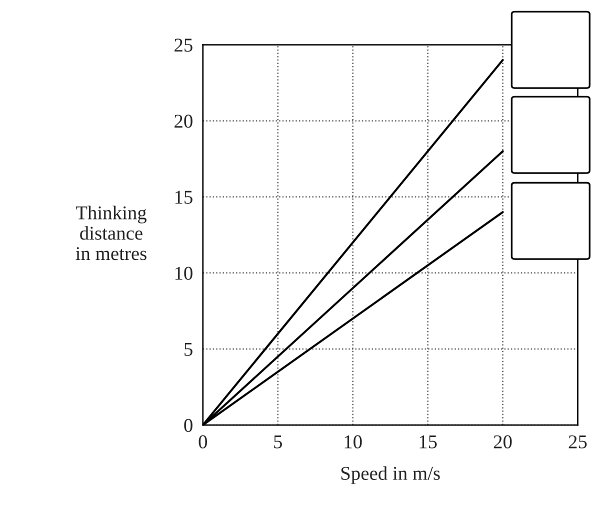  What do you see at coordinates (183, 273) in the screenshot?
I see `y-tick-label: 10` at bounding box center [183, 273].